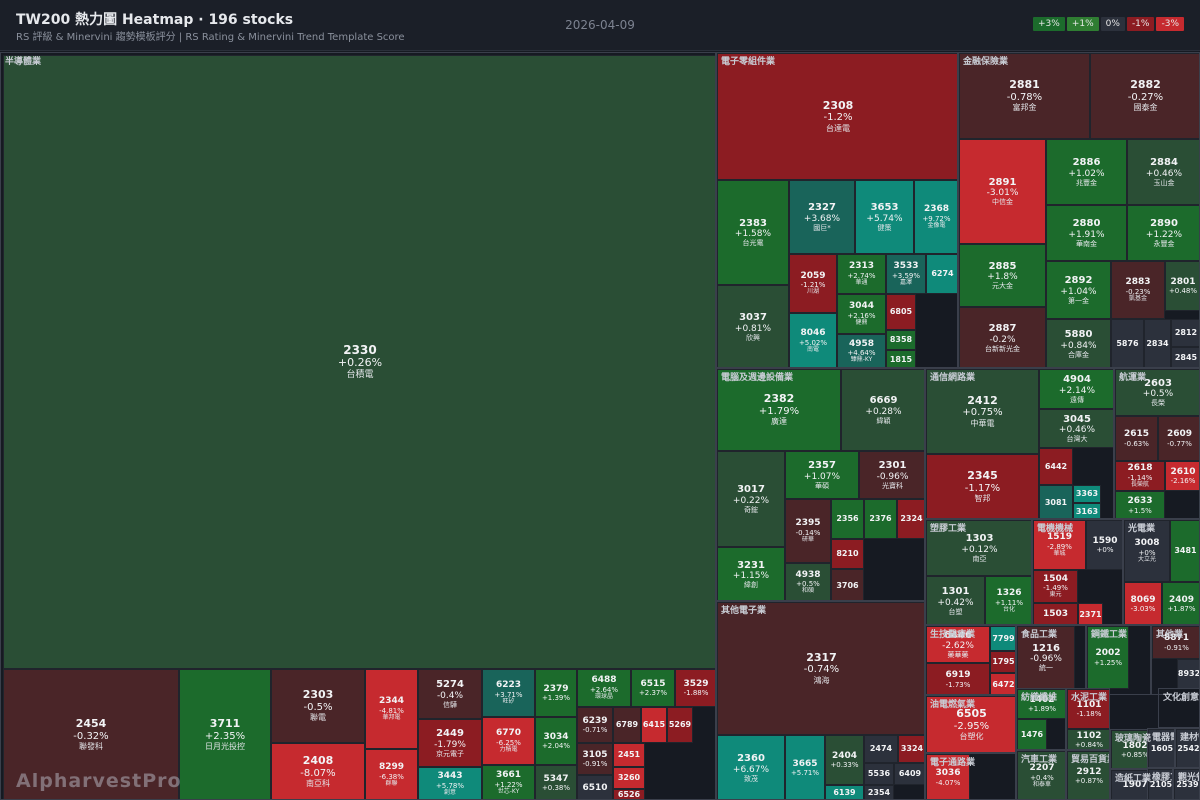  I want to click on stock-tile-2376: 2376, so click(880, 519).